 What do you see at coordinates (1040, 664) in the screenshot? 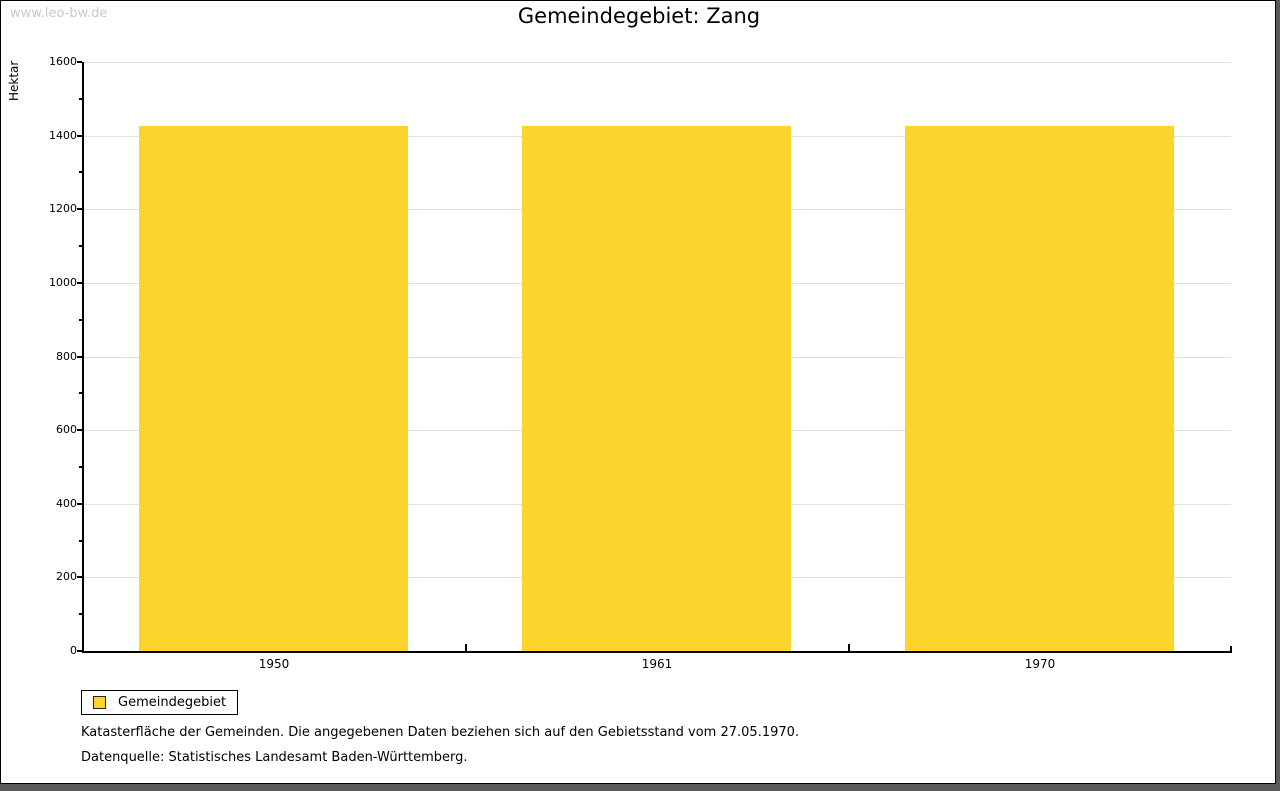
I see `x-tick-label-1970: 1970` at bounding box center [1040, 664].